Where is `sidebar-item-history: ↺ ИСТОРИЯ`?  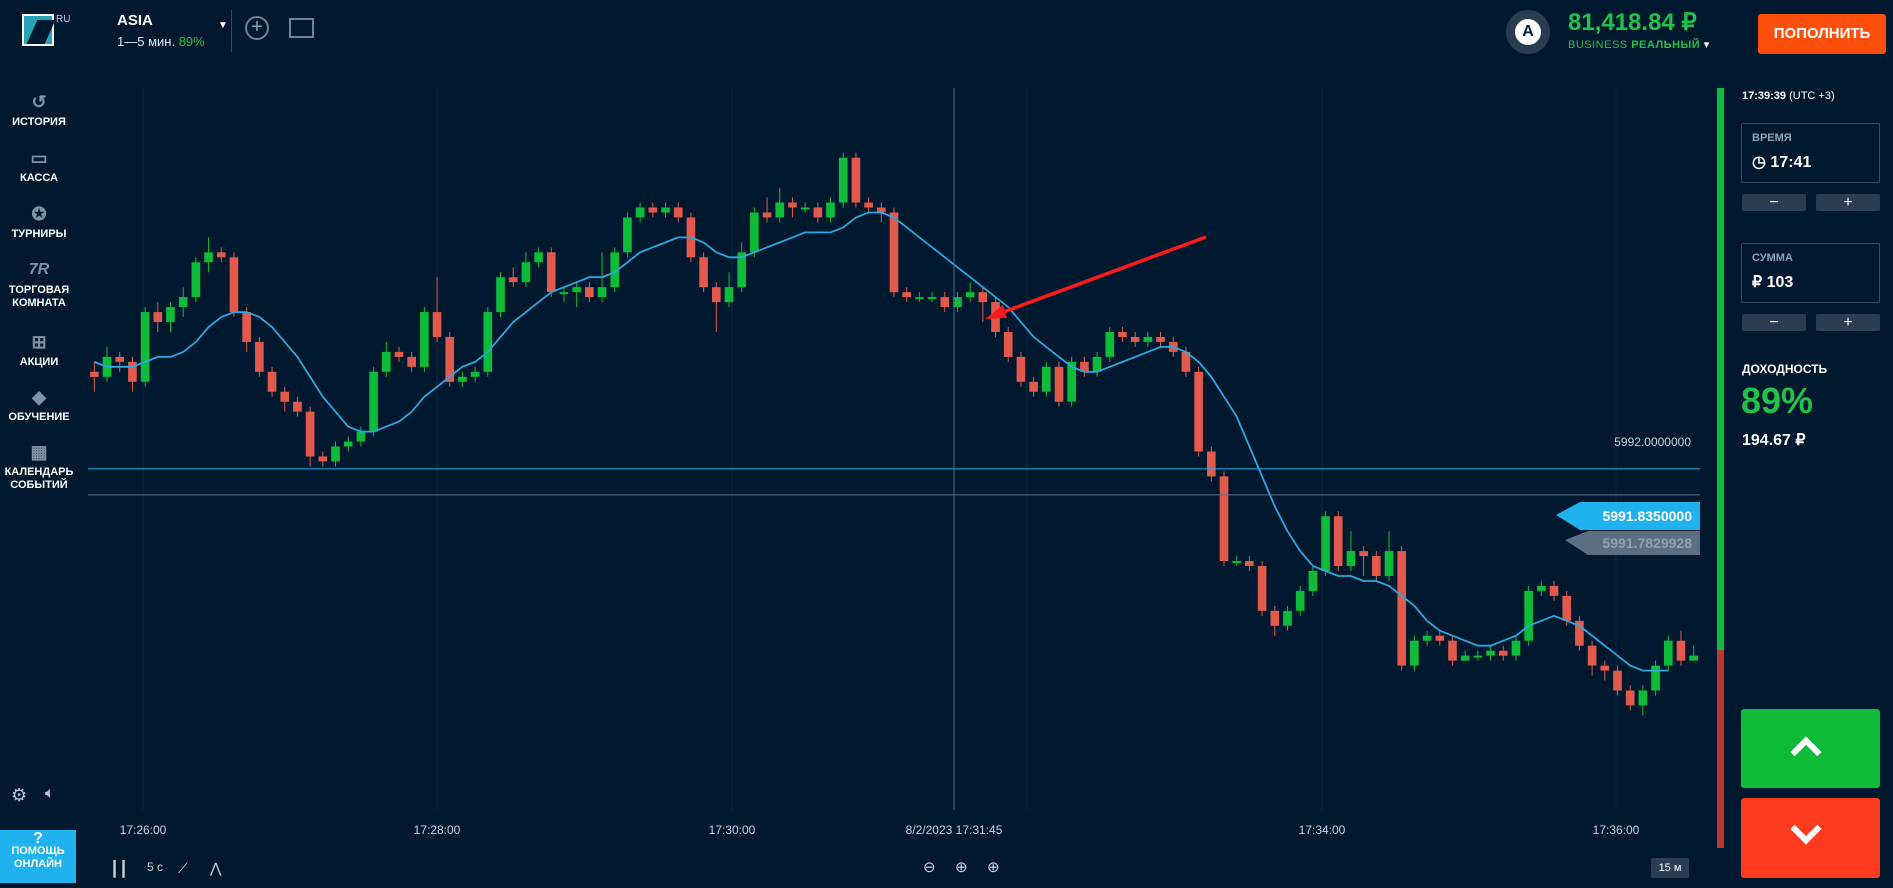 sidebar-item-history: ↺ ИСТОРИЯ is located at coordinates (39, 110).